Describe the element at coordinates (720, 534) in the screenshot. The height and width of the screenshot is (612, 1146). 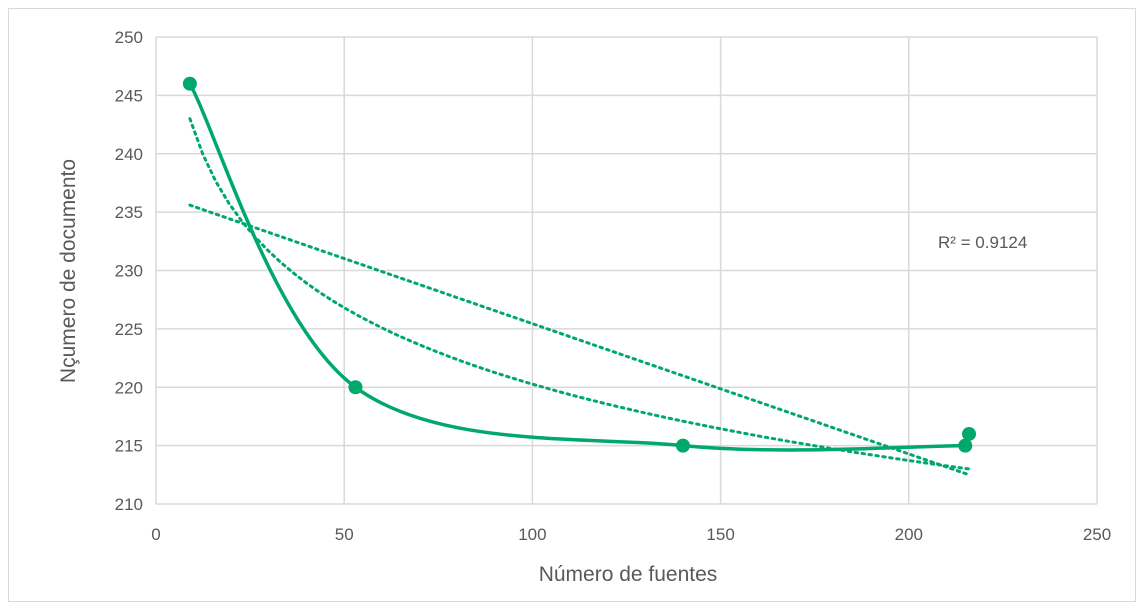
I see `x-tick-label: 150` at that location.